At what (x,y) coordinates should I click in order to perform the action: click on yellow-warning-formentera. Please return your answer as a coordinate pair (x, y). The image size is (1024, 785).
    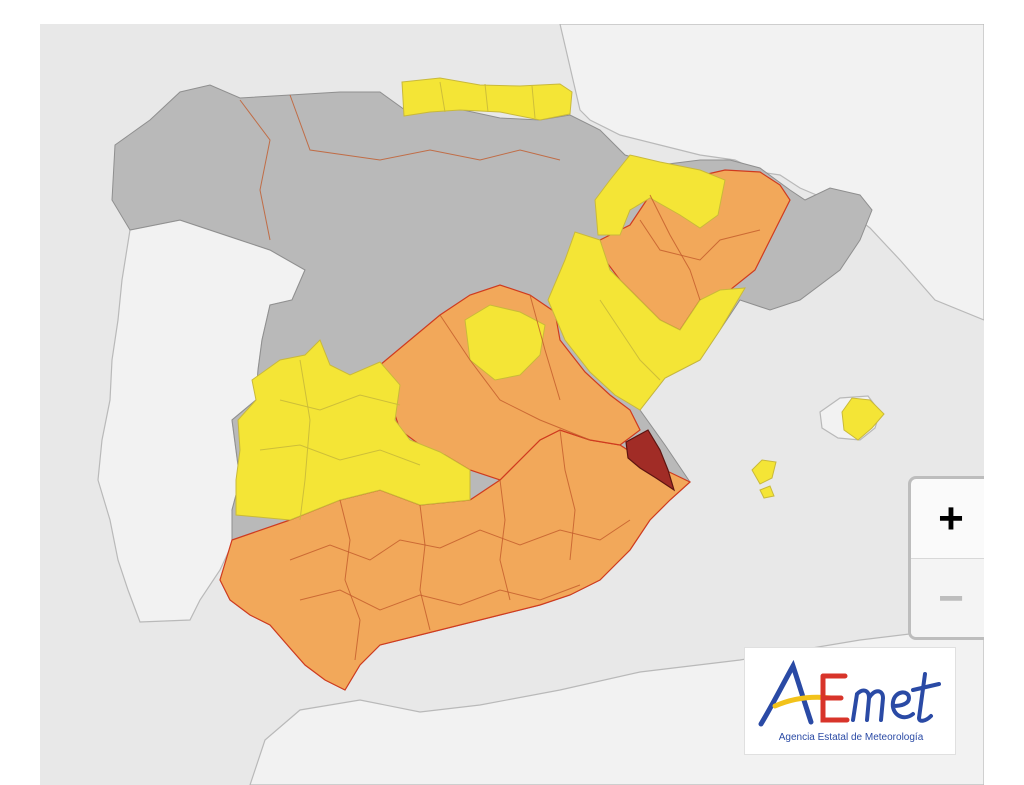
    Looking at the image, I should click on (767, 492).